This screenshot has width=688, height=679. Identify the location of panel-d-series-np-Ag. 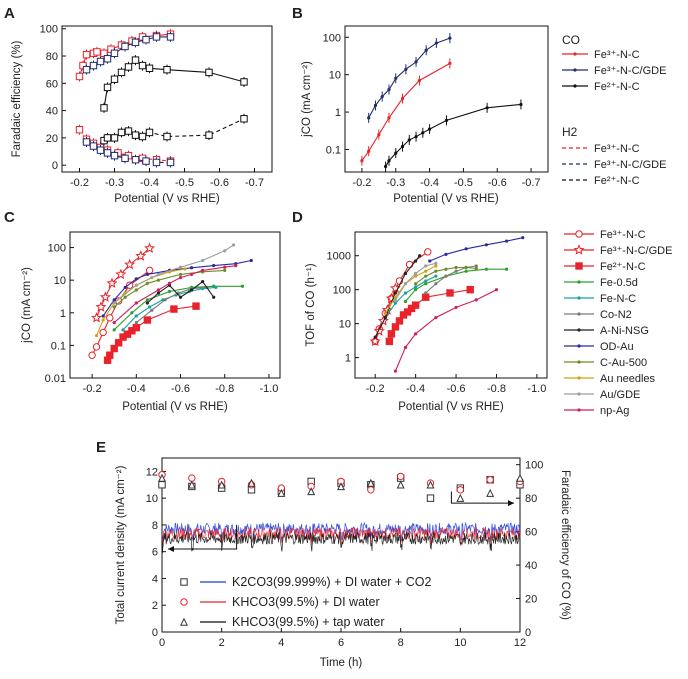
(445, 330).